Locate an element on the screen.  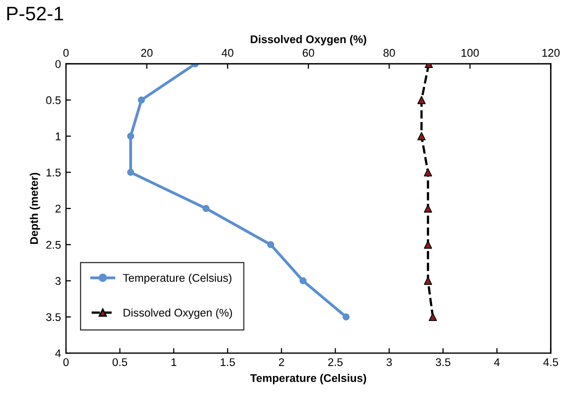
y-tick-label: 3 is located at coordinates (58, 281).